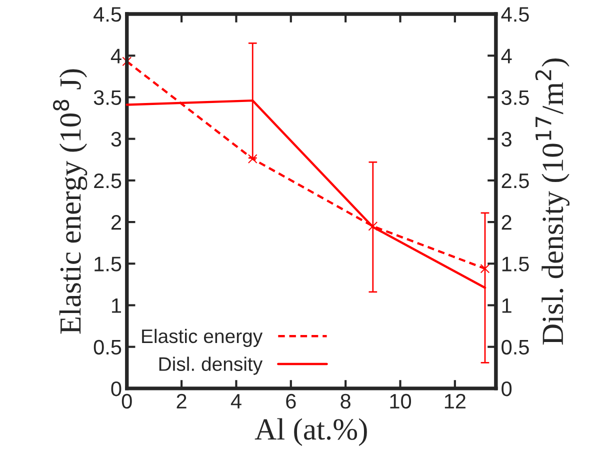 Image resolution: width=610 pixels, height=468 pixels. Describe the element at coordinates (507, 305) in the screenshot. I see `y2-tick-label: 1` at that location.